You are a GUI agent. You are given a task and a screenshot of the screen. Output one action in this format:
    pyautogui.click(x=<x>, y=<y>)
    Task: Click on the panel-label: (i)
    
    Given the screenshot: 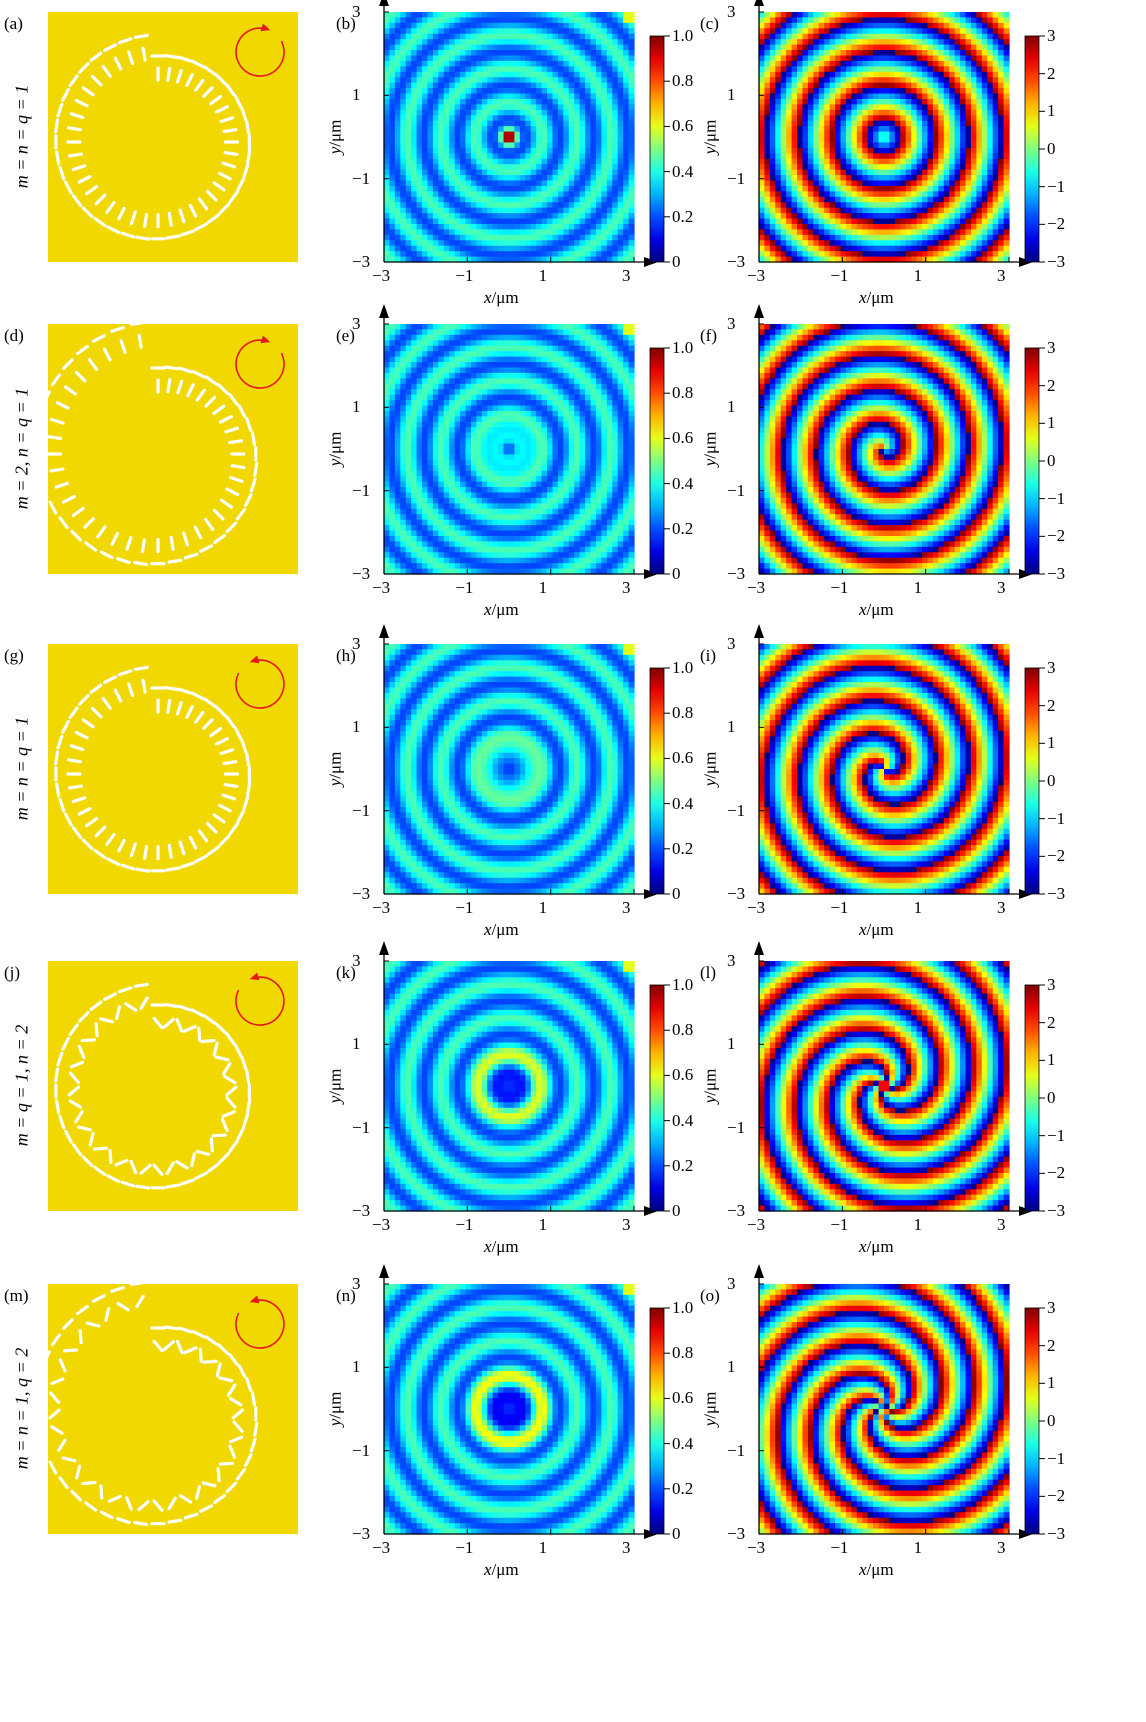 What is the action you would take?
    pyautogui.click(x=708, y=656)
    